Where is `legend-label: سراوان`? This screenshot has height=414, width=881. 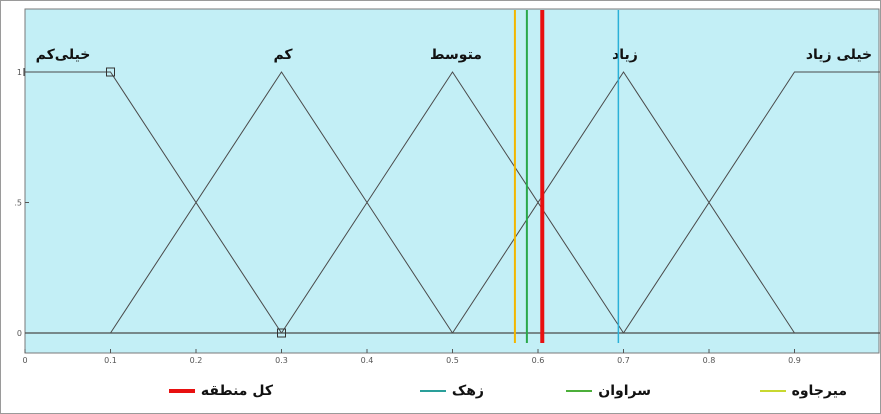 legend-label: سراوان is located at coordinates (624, 391).